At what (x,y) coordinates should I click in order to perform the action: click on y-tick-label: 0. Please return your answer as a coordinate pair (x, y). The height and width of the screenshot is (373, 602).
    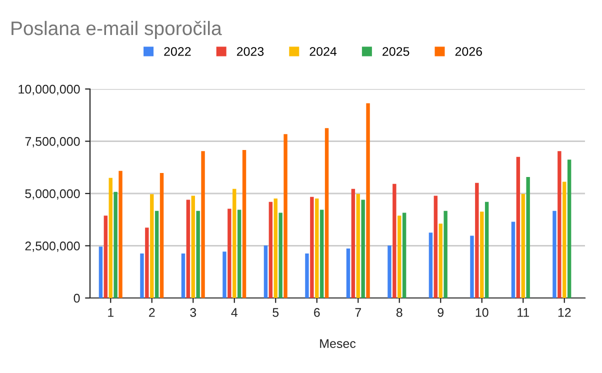
    Looking at the image, I should click on (77, 298).